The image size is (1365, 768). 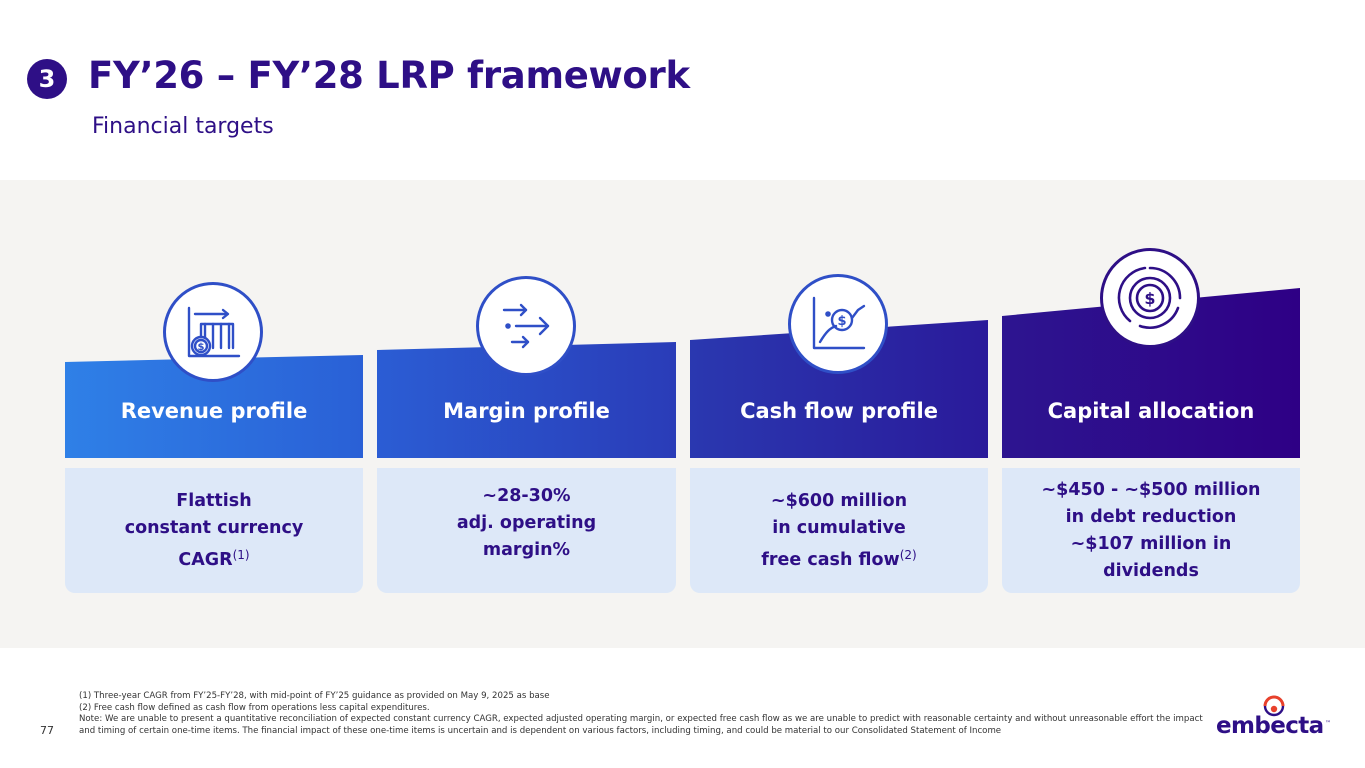 I want to click on revenue-panel, so click(x=214, y=406).